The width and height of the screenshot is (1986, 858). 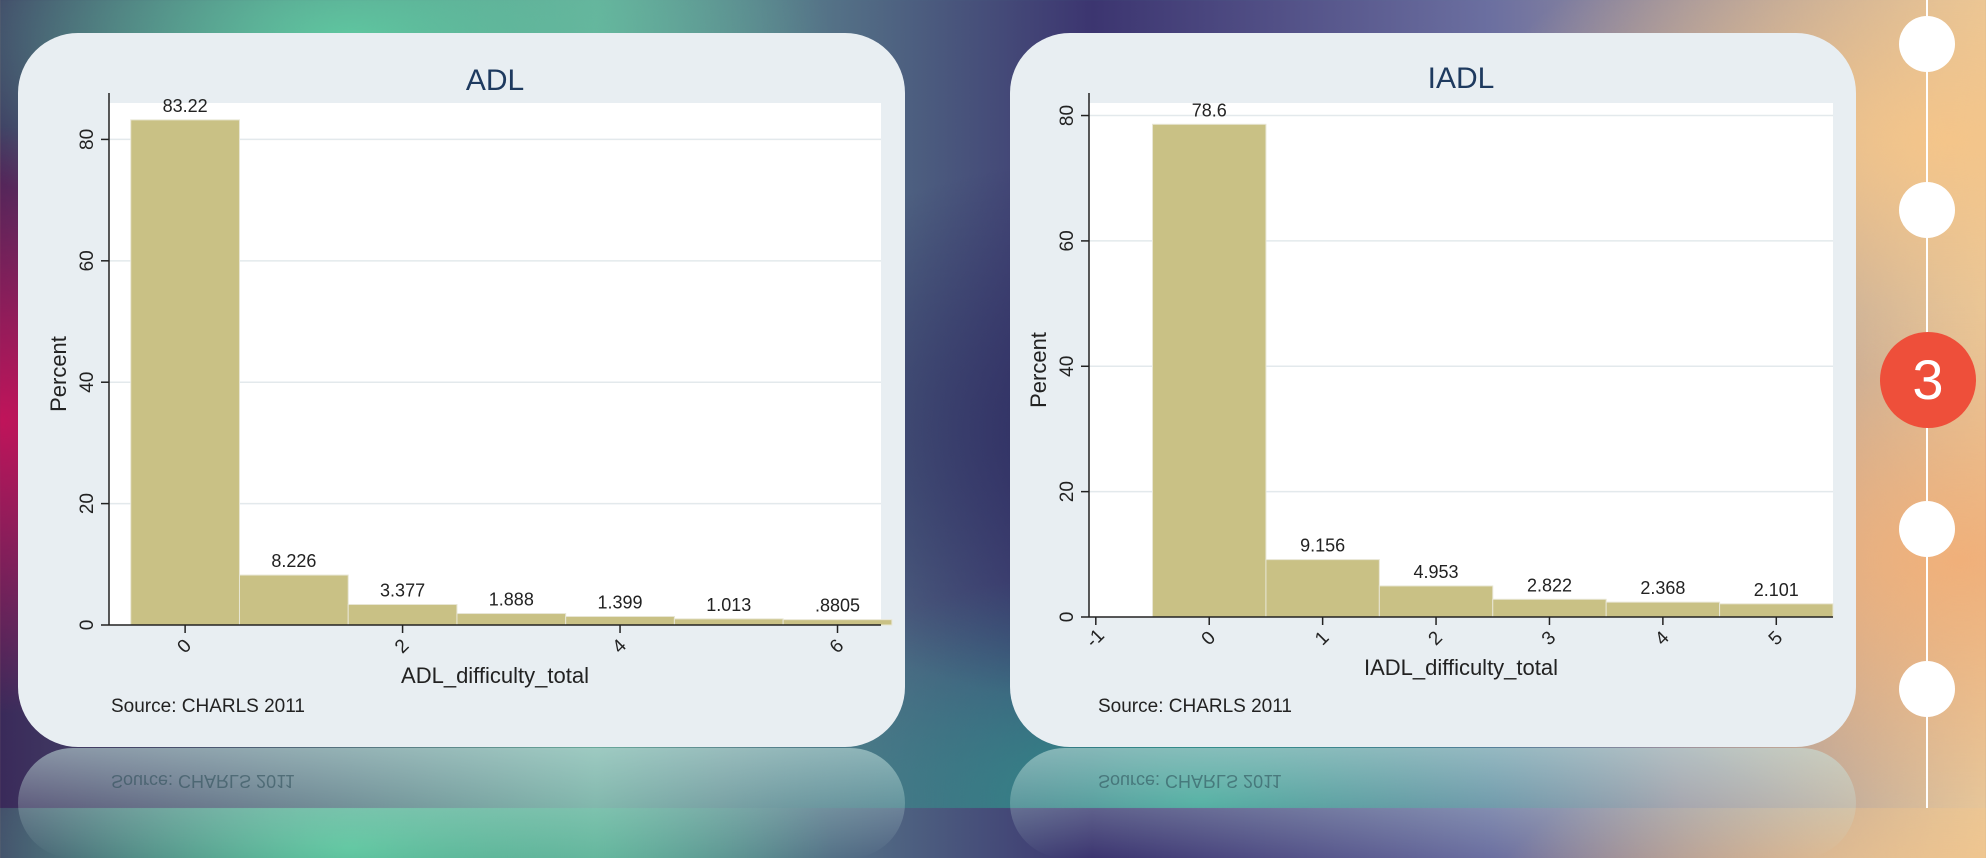 I want to click on bar-value-label: 2.368, so click(x=1662, y=588).